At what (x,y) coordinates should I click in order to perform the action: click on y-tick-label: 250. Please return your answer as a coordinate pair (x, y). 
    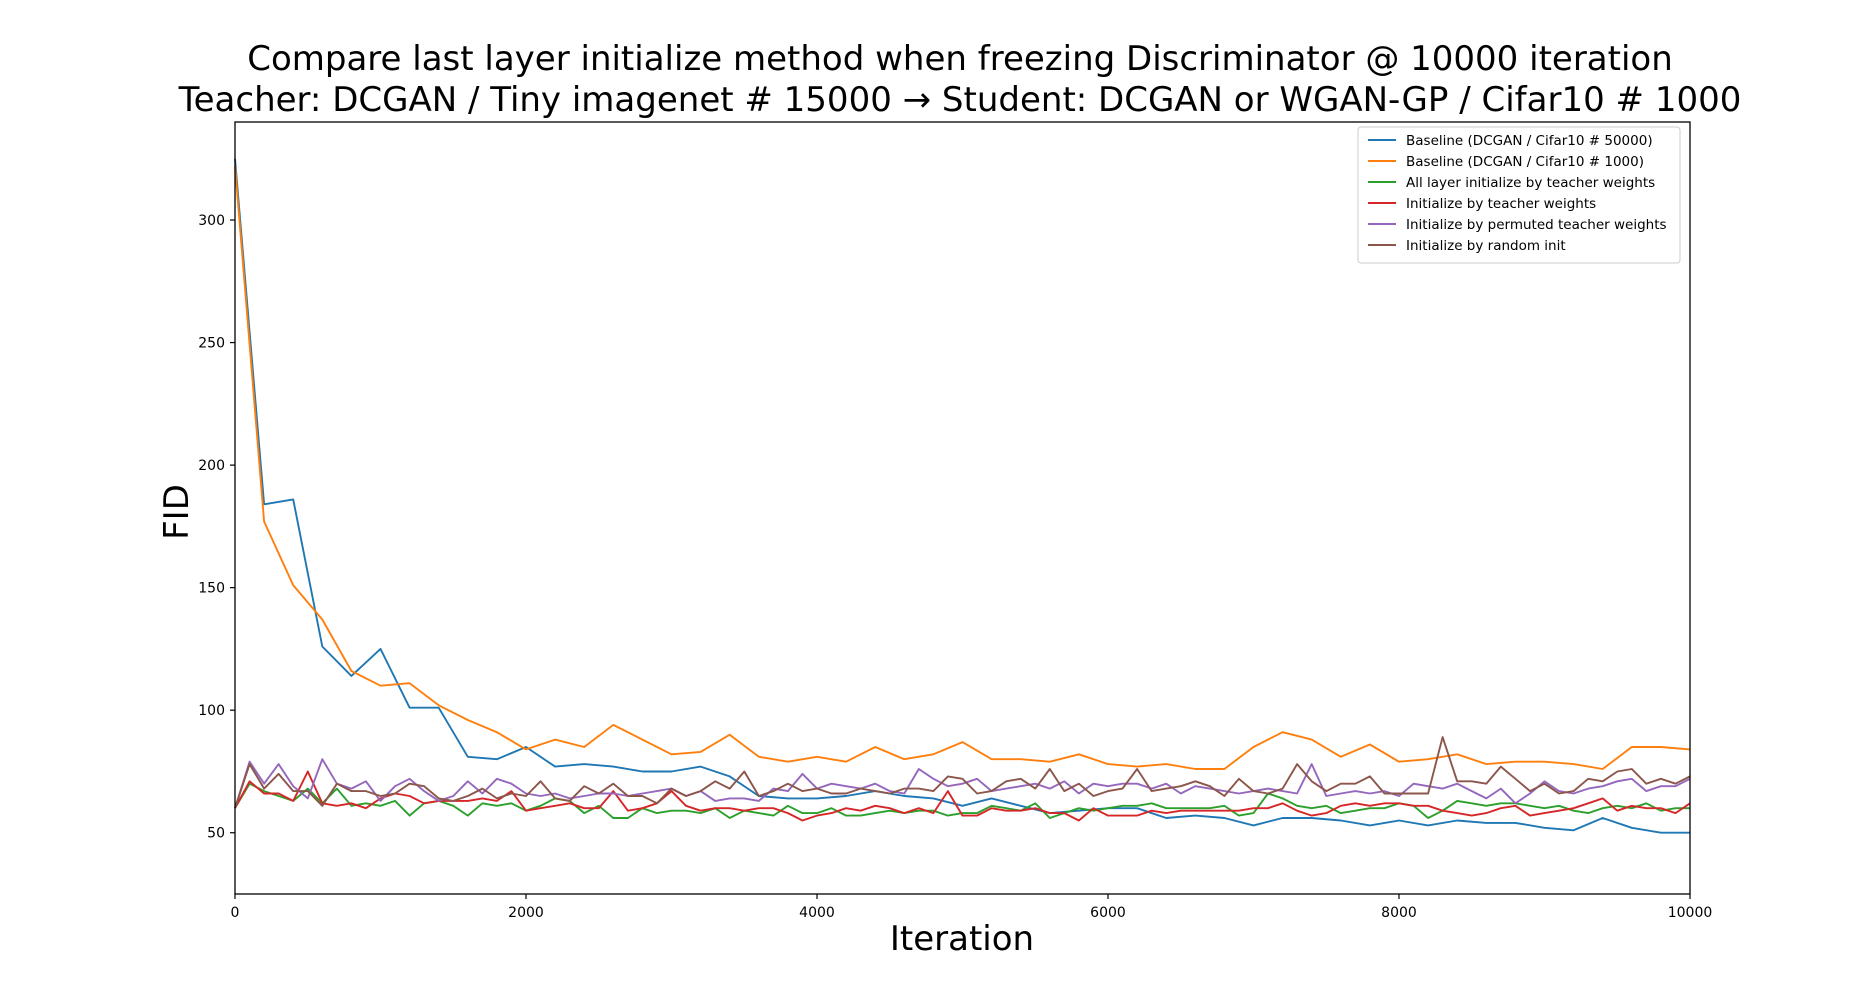
    Looking at the image, I should click on (211, 344).